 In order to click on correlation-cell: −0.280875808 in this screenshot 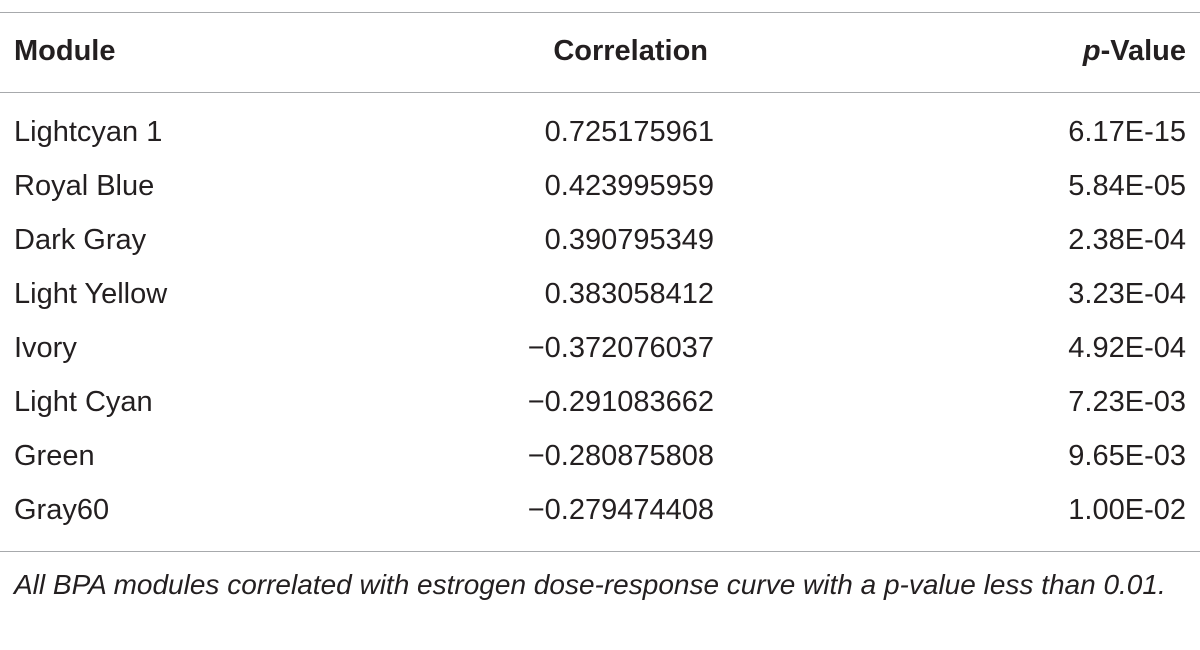, I will do `click(620, 456)`.